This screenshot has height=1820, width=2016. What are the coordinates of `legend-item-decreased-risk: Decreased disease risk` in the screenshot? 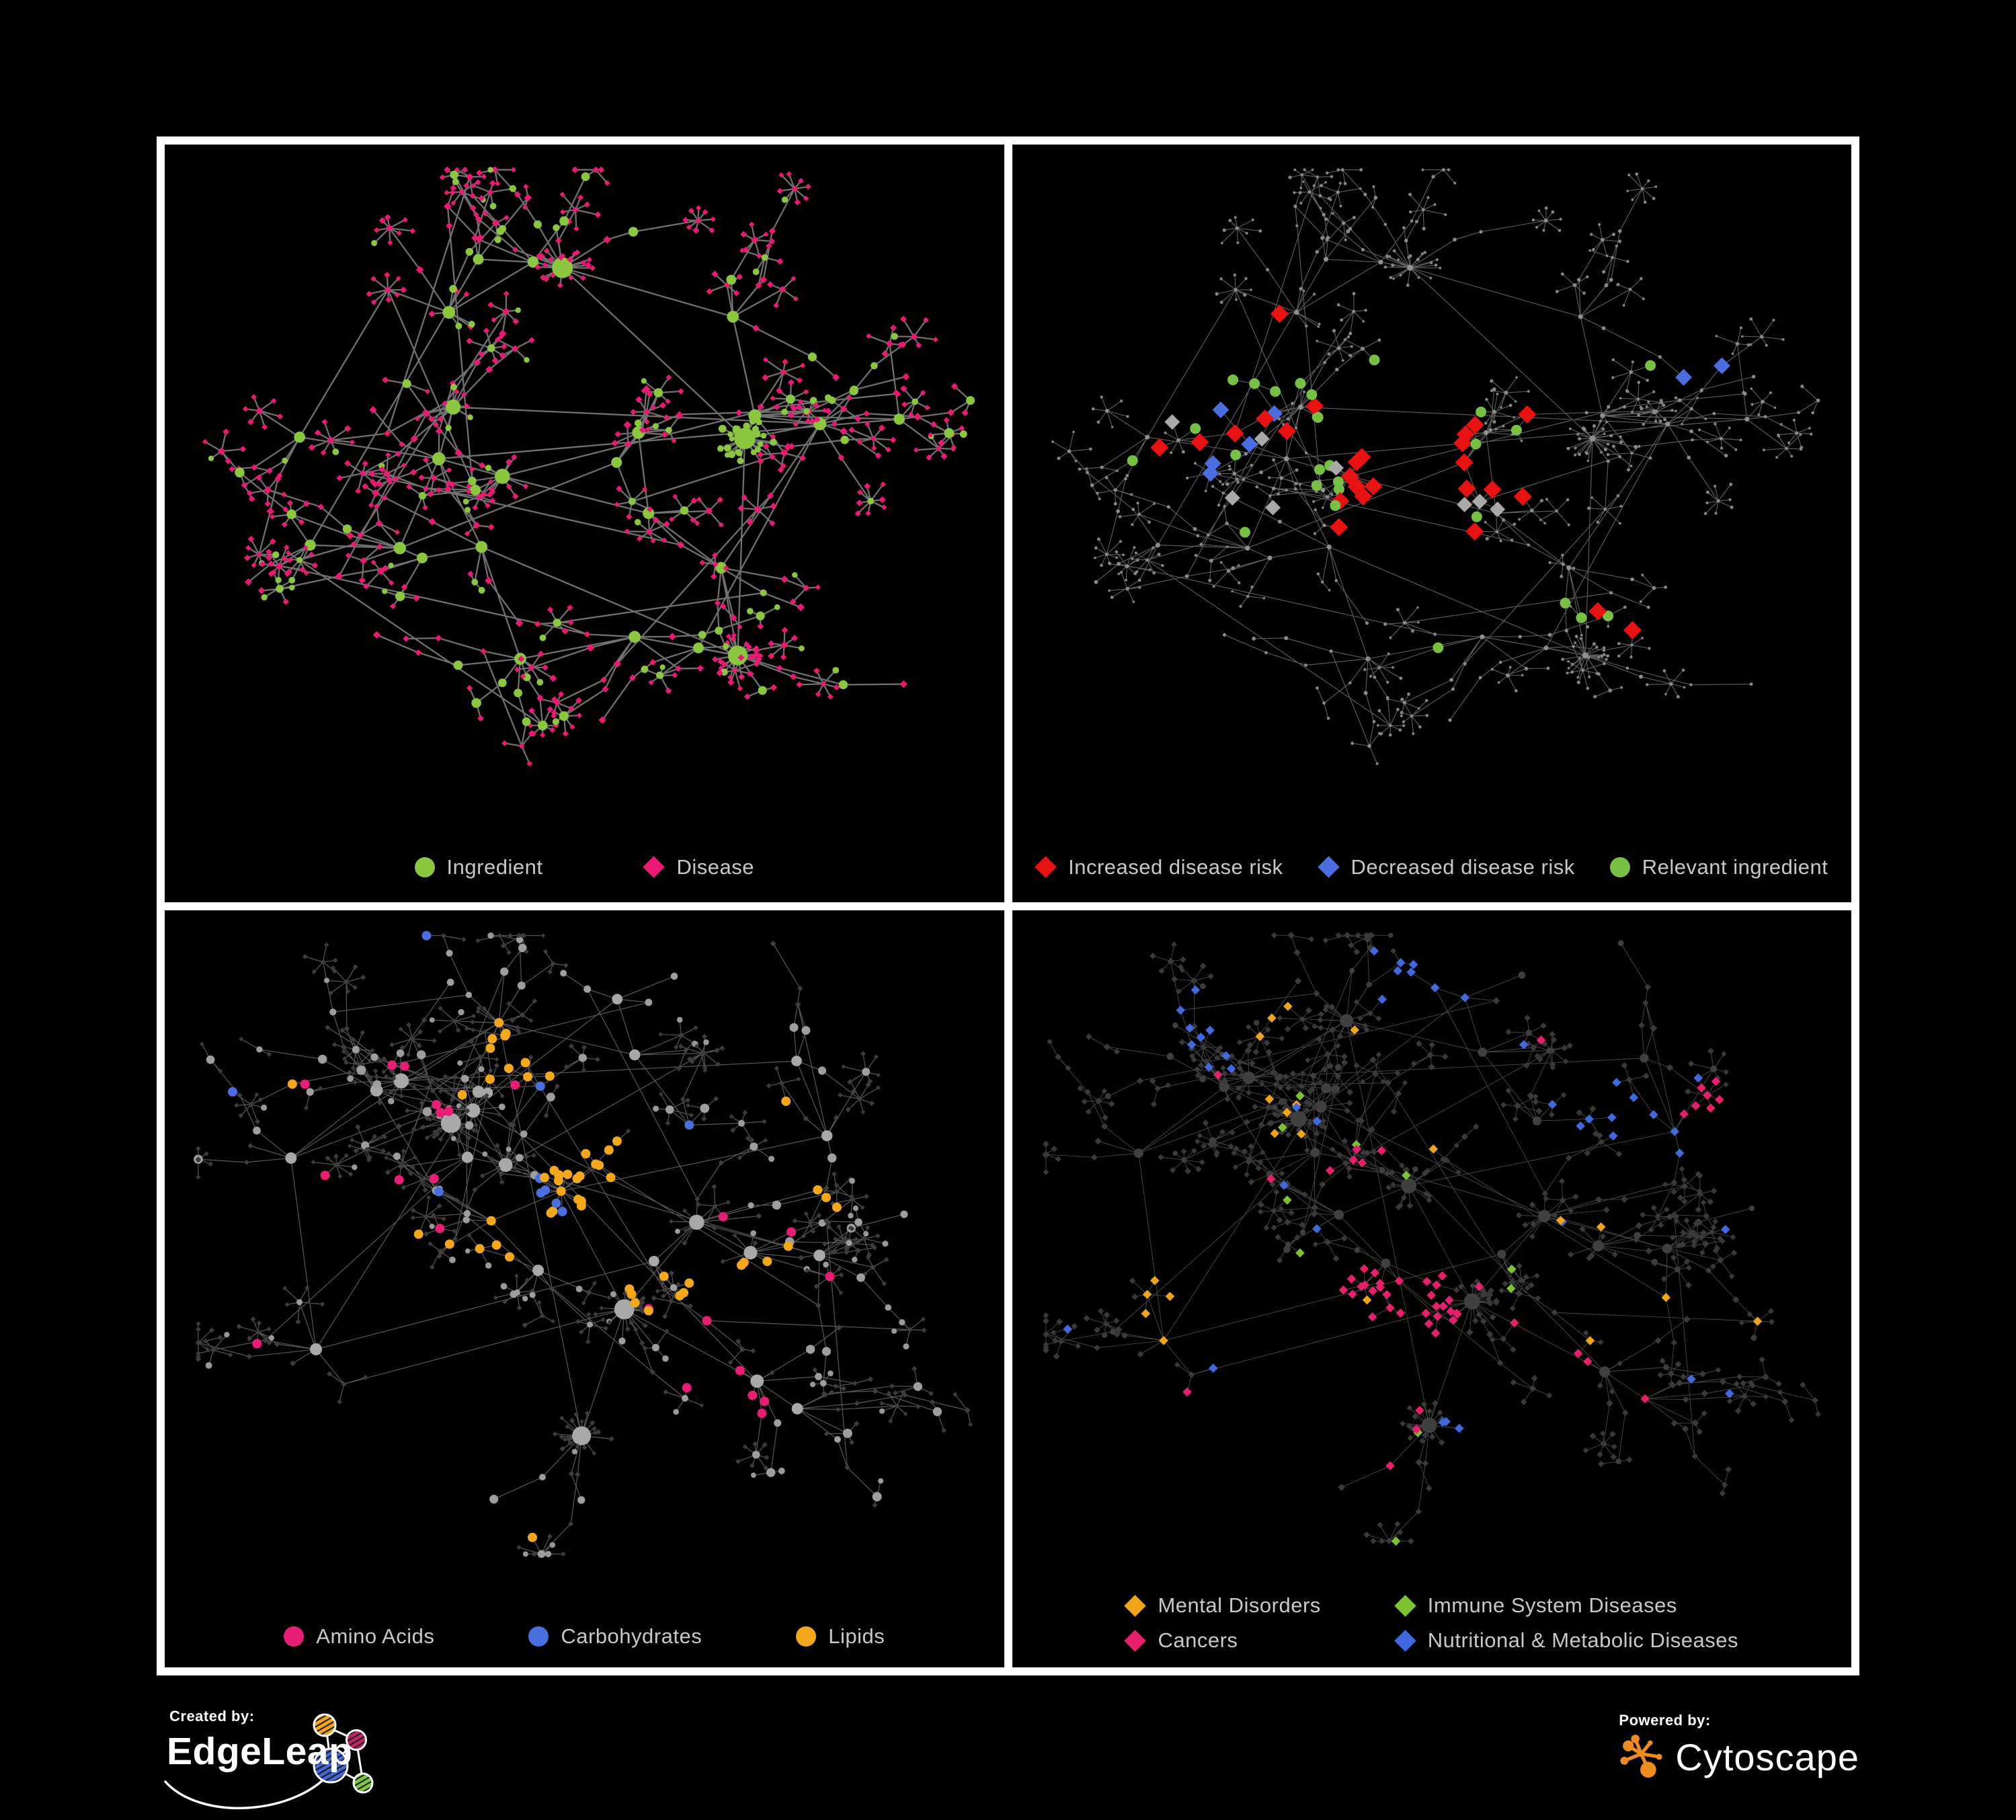 It's located at (1446, 867).